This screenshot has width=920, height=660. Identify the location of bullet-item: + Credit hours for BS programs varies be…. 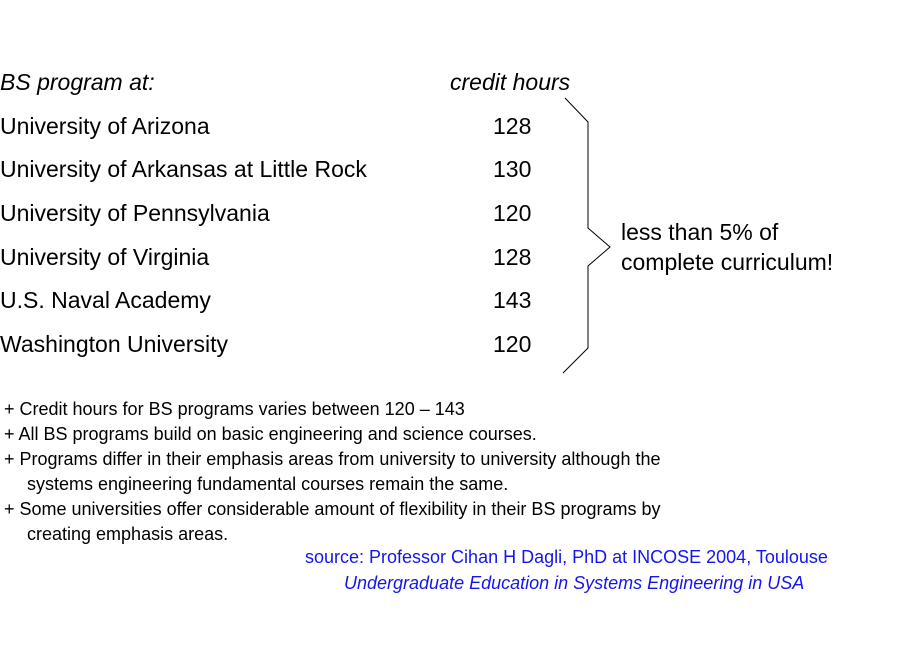
(234, 409).